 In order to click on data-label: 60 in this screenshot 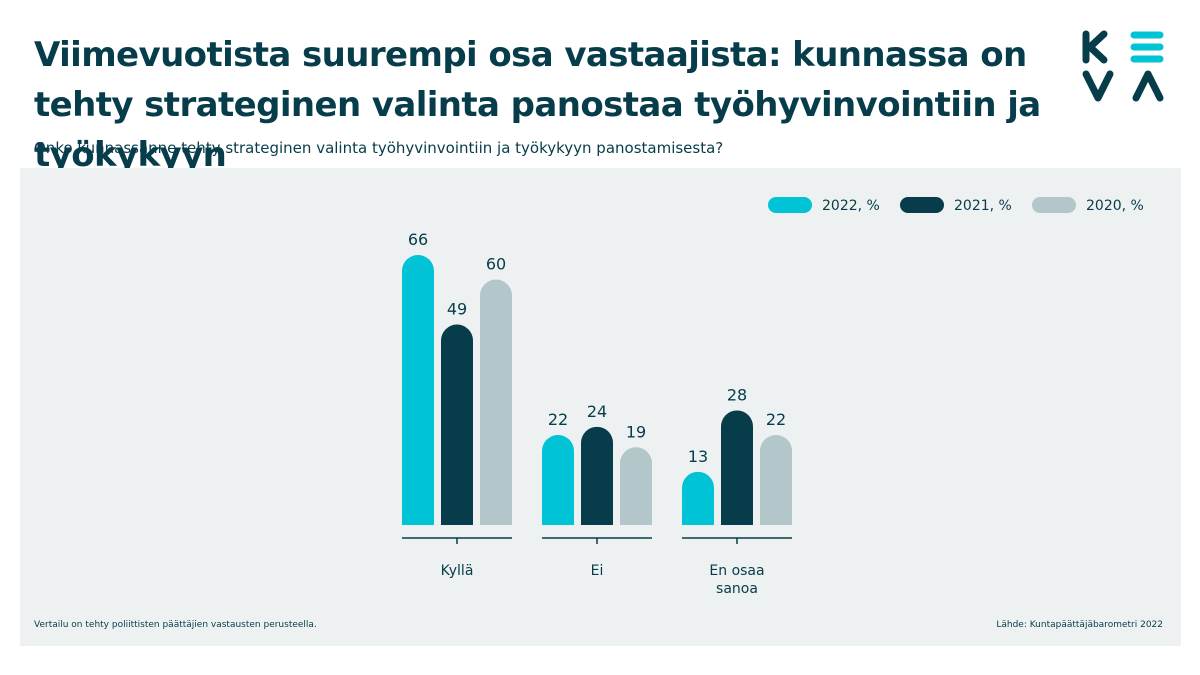, I will do `click(496, 264)`.